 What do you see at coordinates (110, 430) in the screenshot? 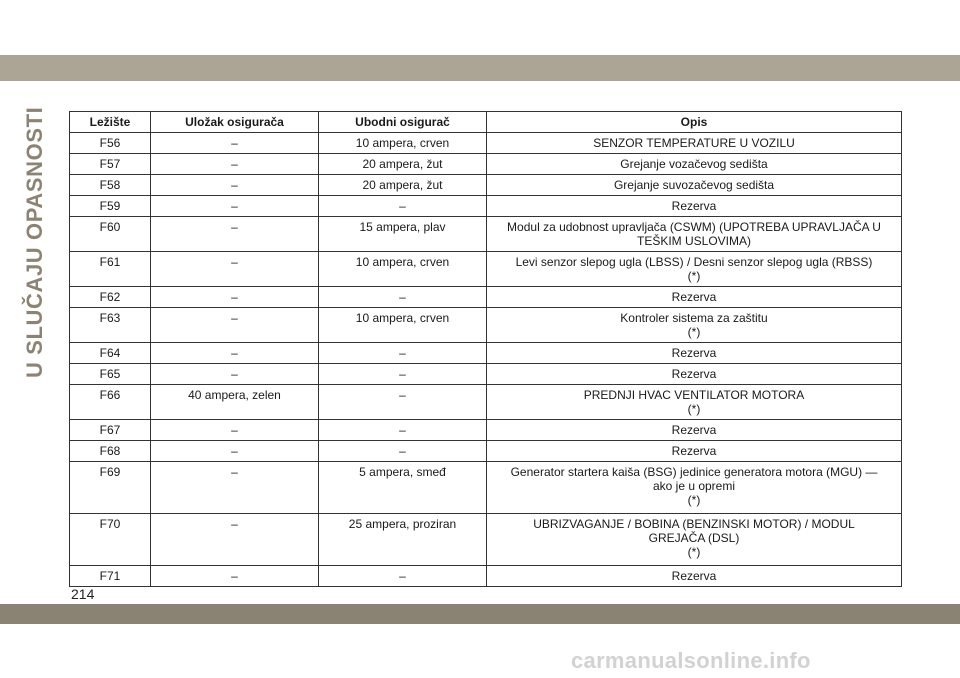
I see `cell-lezite: F67` at bounding box center [110, 430].